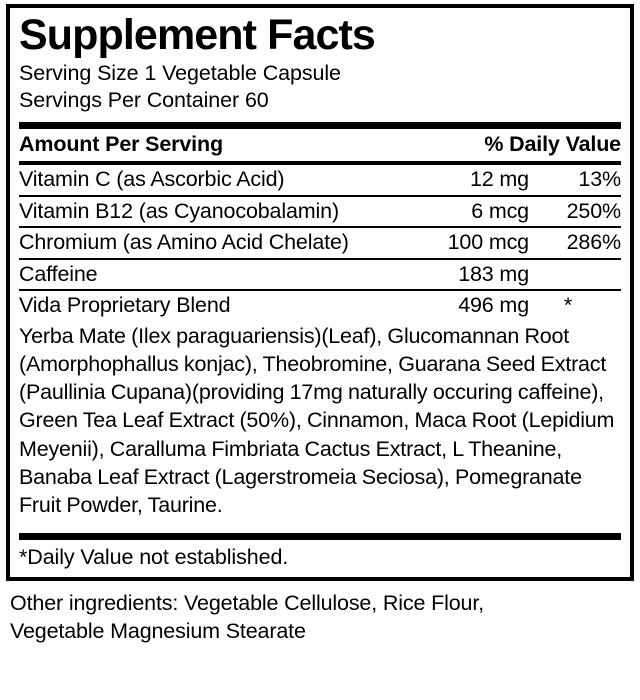 Image resolution: width=640 pixels, height=700 pixels. Describe the element at coordinates (493, 273) in the screenshot. I see `nutrient-amount: 183 mg` at that location.